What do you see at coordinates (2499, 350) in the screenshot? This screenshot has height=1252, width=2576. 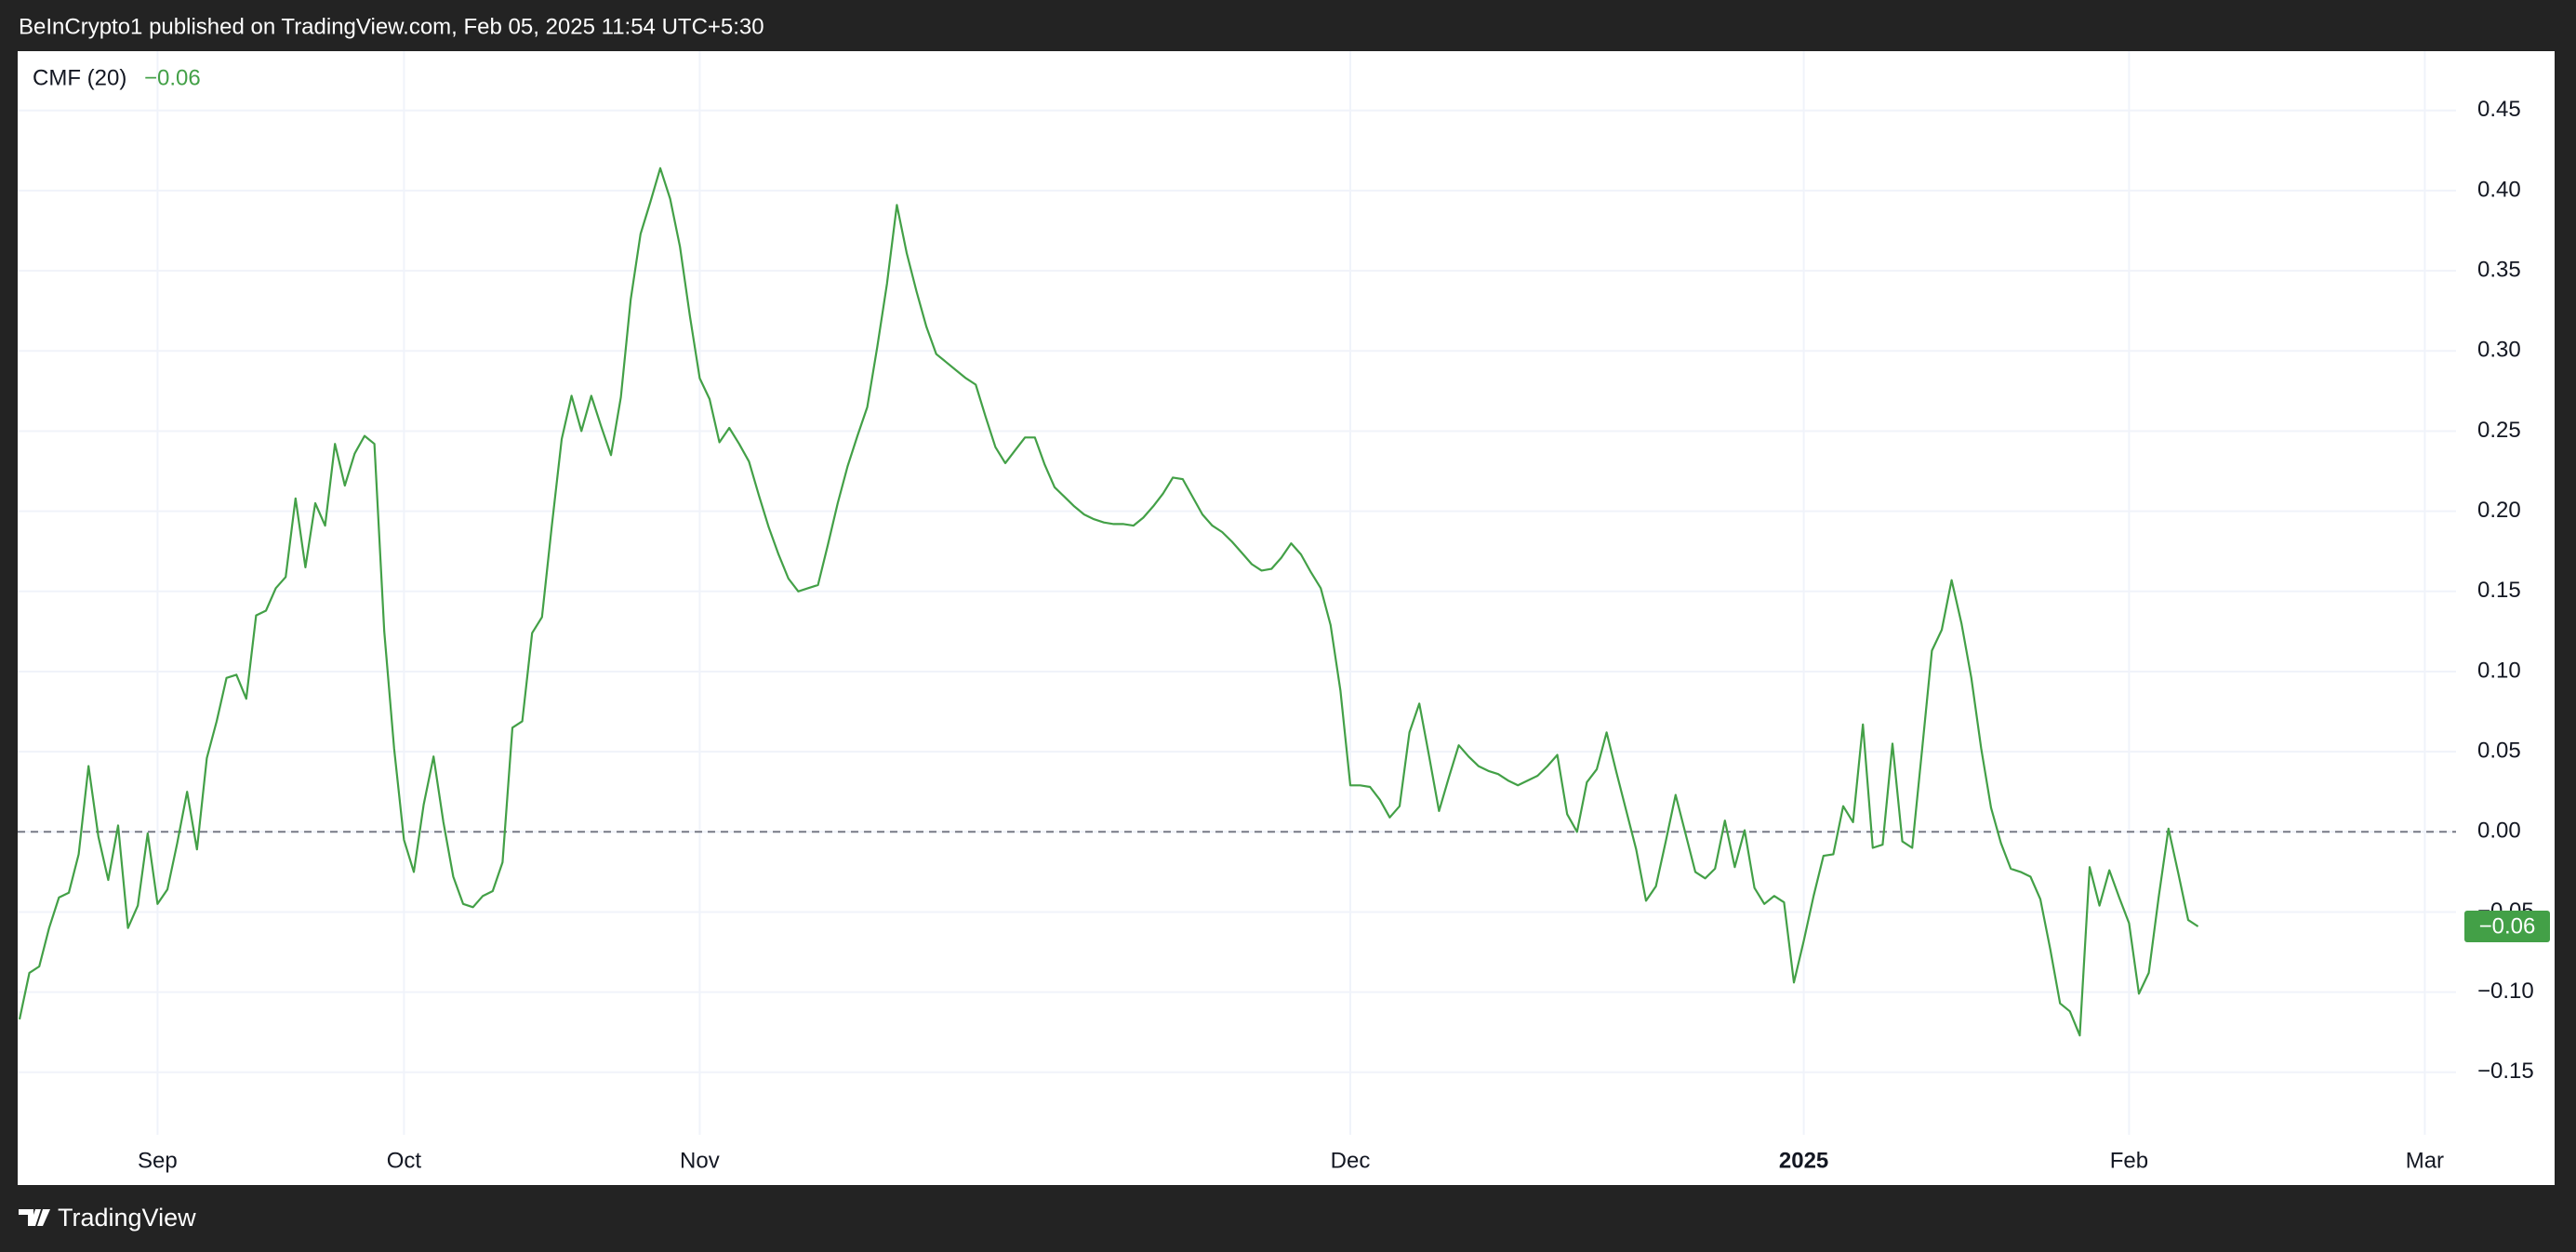 I see `y-tick-label: 0.30` at bounding box center [2499, 350].